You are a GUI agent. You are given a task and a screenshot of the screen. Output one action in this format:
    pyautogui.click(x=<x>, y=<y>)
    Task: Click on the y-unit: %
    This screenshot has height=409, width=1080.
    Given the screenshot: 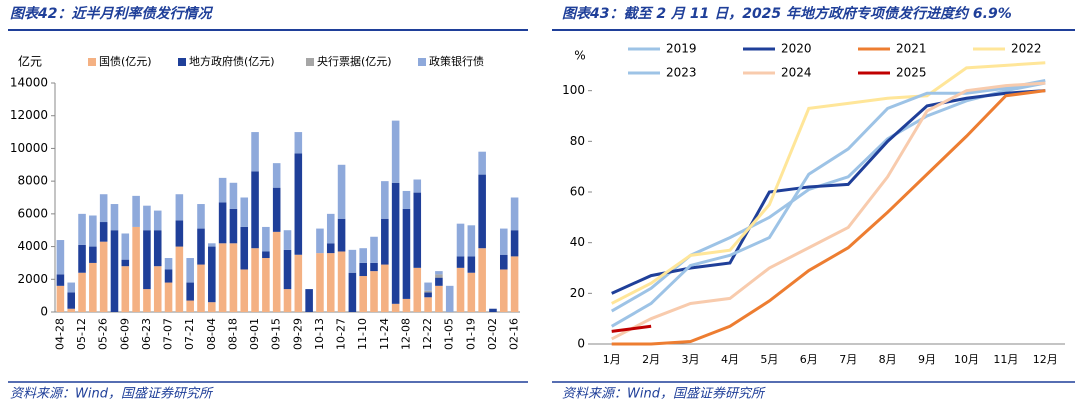 What is the action you would take?
    pyautogui.click(x=579, y=56)
    